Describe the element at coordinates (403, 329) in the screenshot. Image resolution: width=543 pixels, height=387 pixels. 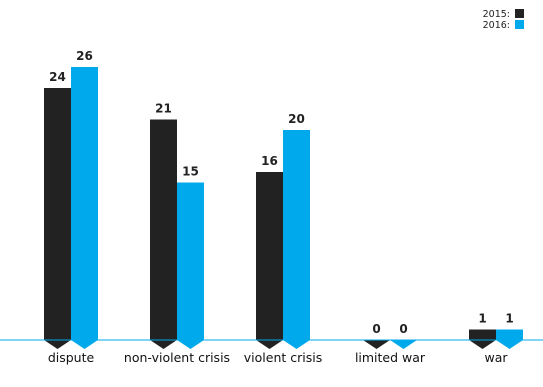
I see `value-label-2016-limited-war: 0` at that location.